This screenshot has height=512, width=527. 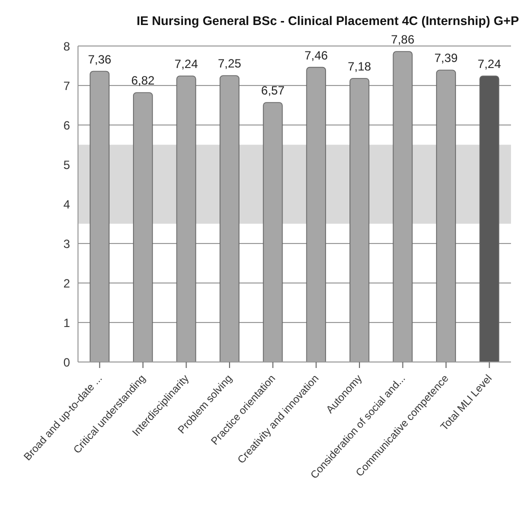 What do you see at coordinates (100, 59) in the screenshot?
I see `data-label: 7,36` at bounding box center [100, 59].